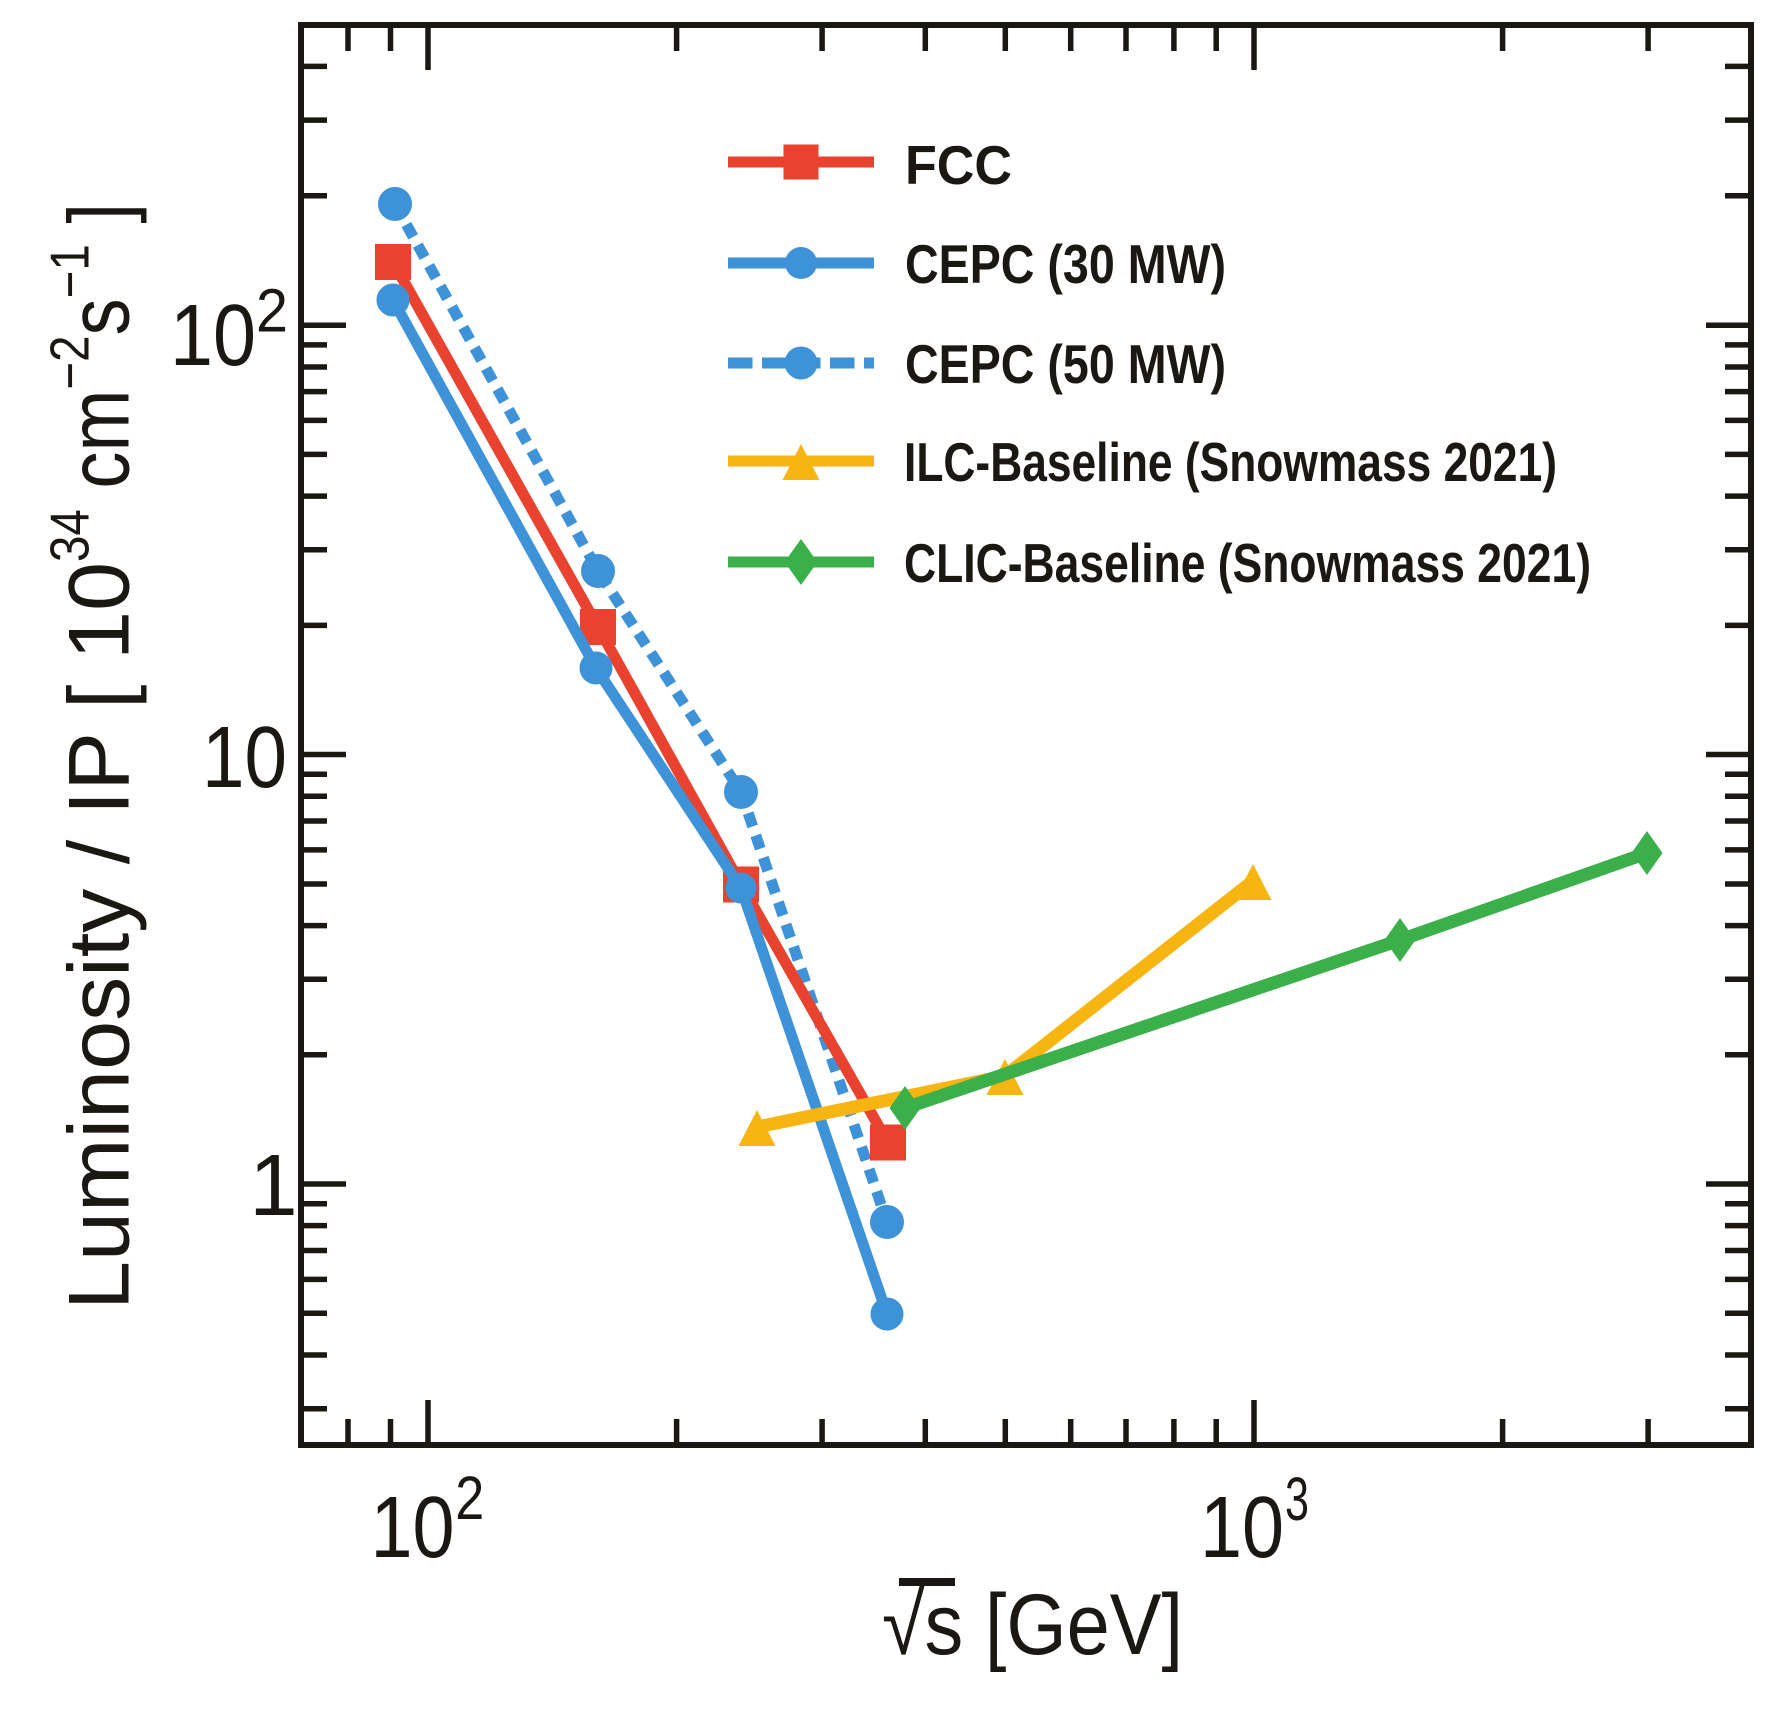  What do you see at coordinates (1065, 264) in the screenshot?
I see `svg-text: CEPC (30 MW)` at bounding box center [1065, 264].